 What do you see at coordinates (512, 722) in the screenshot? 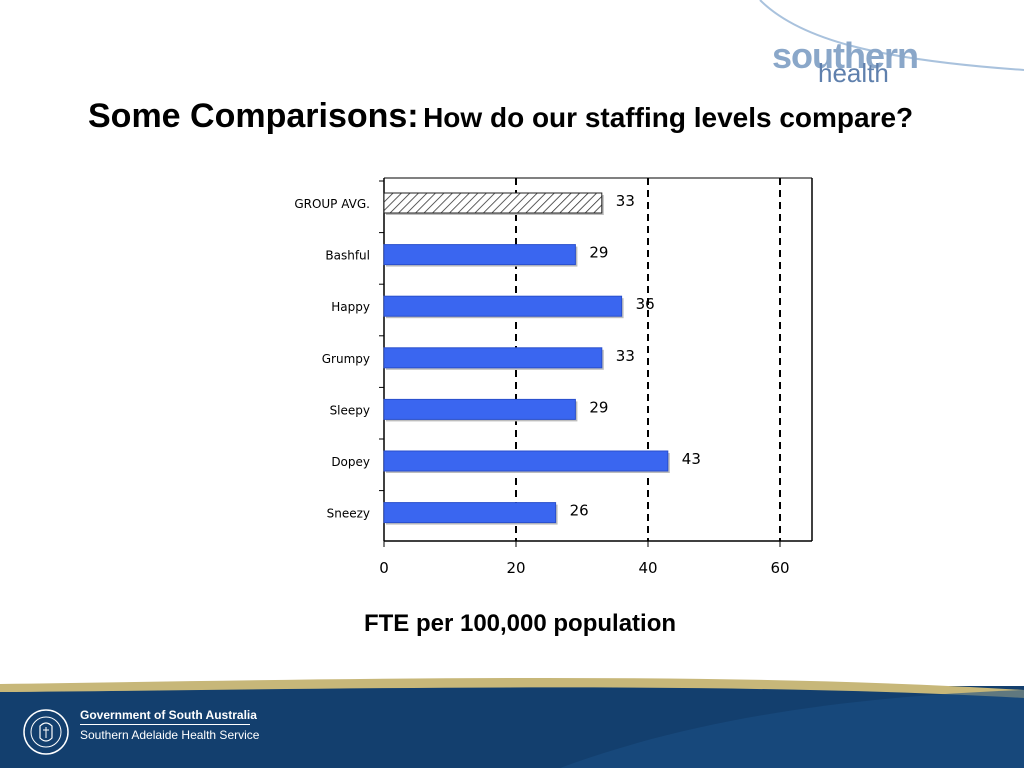
I see `footer-band` at bounding box center [512, 722].